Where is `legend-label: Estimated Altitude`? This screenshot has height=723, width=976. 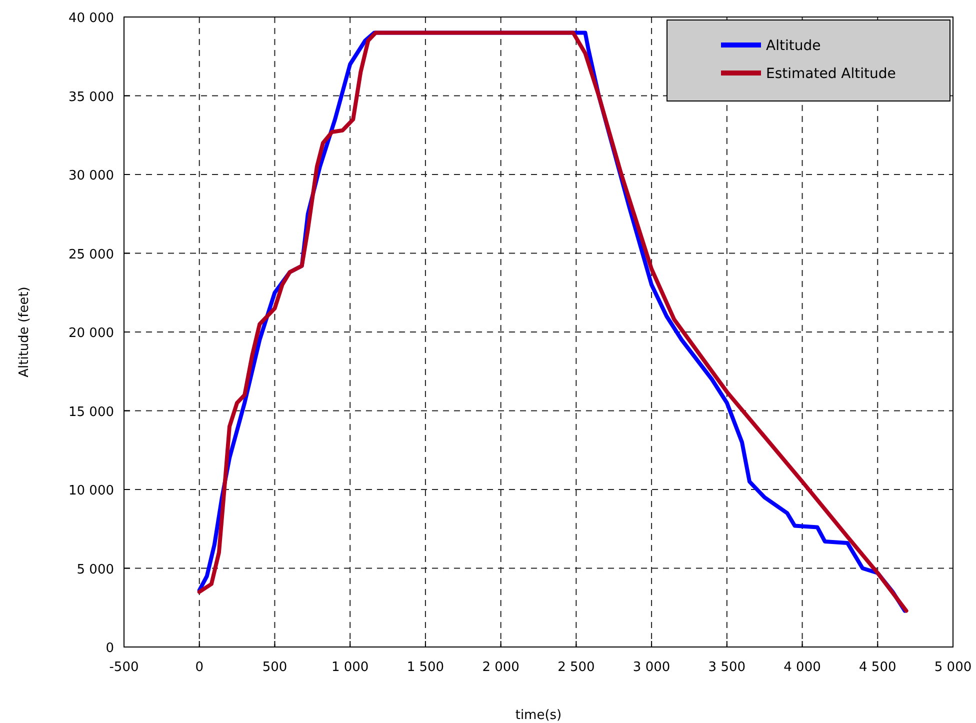
legend-label: Estimated Altitude is located at coordinates (831, 74).